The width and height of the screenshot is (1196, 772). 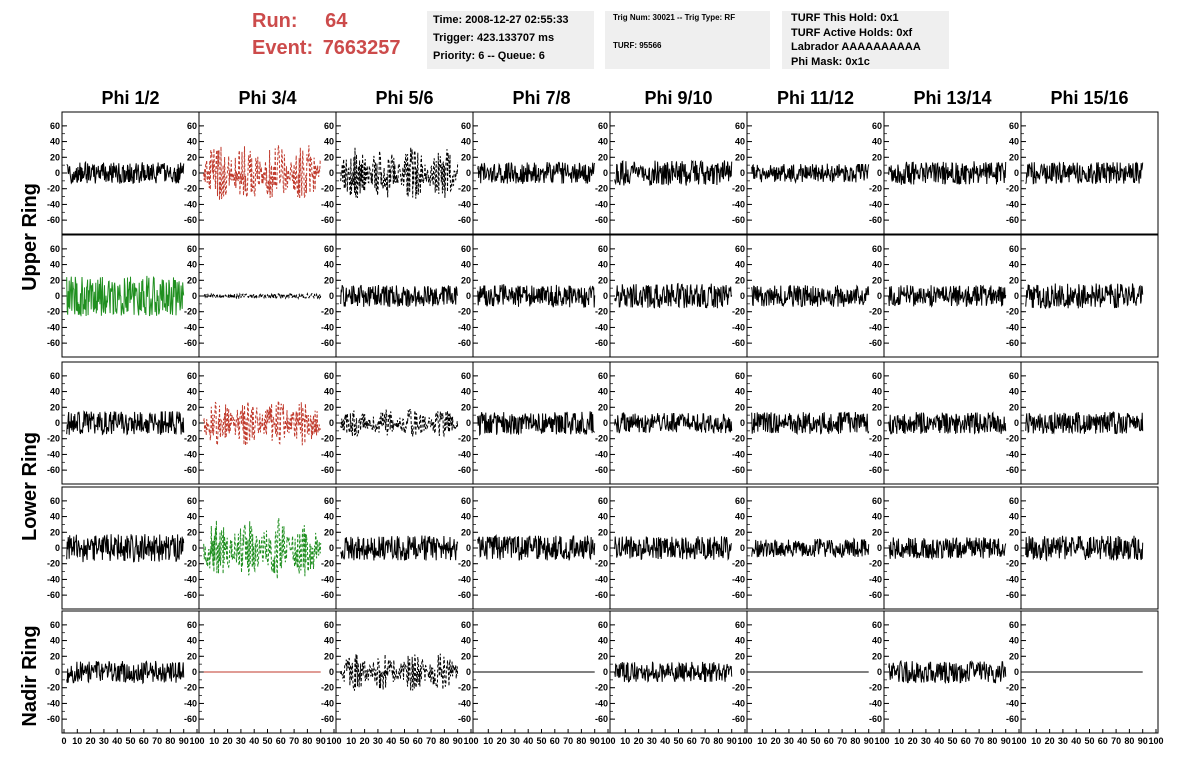 I want to click on column-header: Phi 11/12, so click(x=815, y=98).